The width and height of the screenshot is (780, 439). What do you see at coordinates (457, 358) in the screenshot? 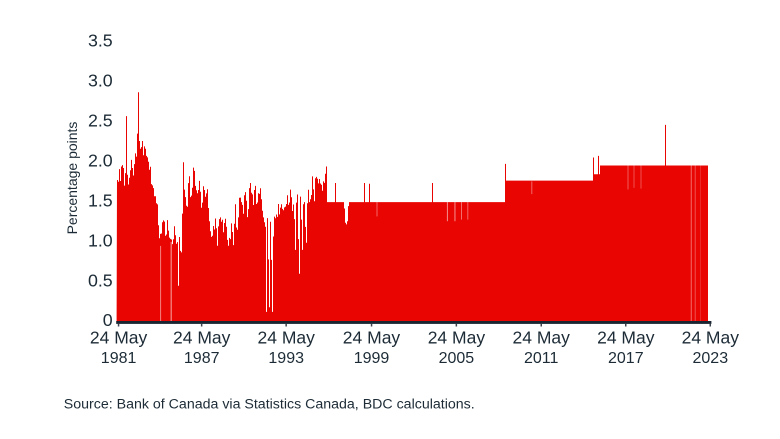
I see `svg-text: 2005` at bounding box center [457, 358].